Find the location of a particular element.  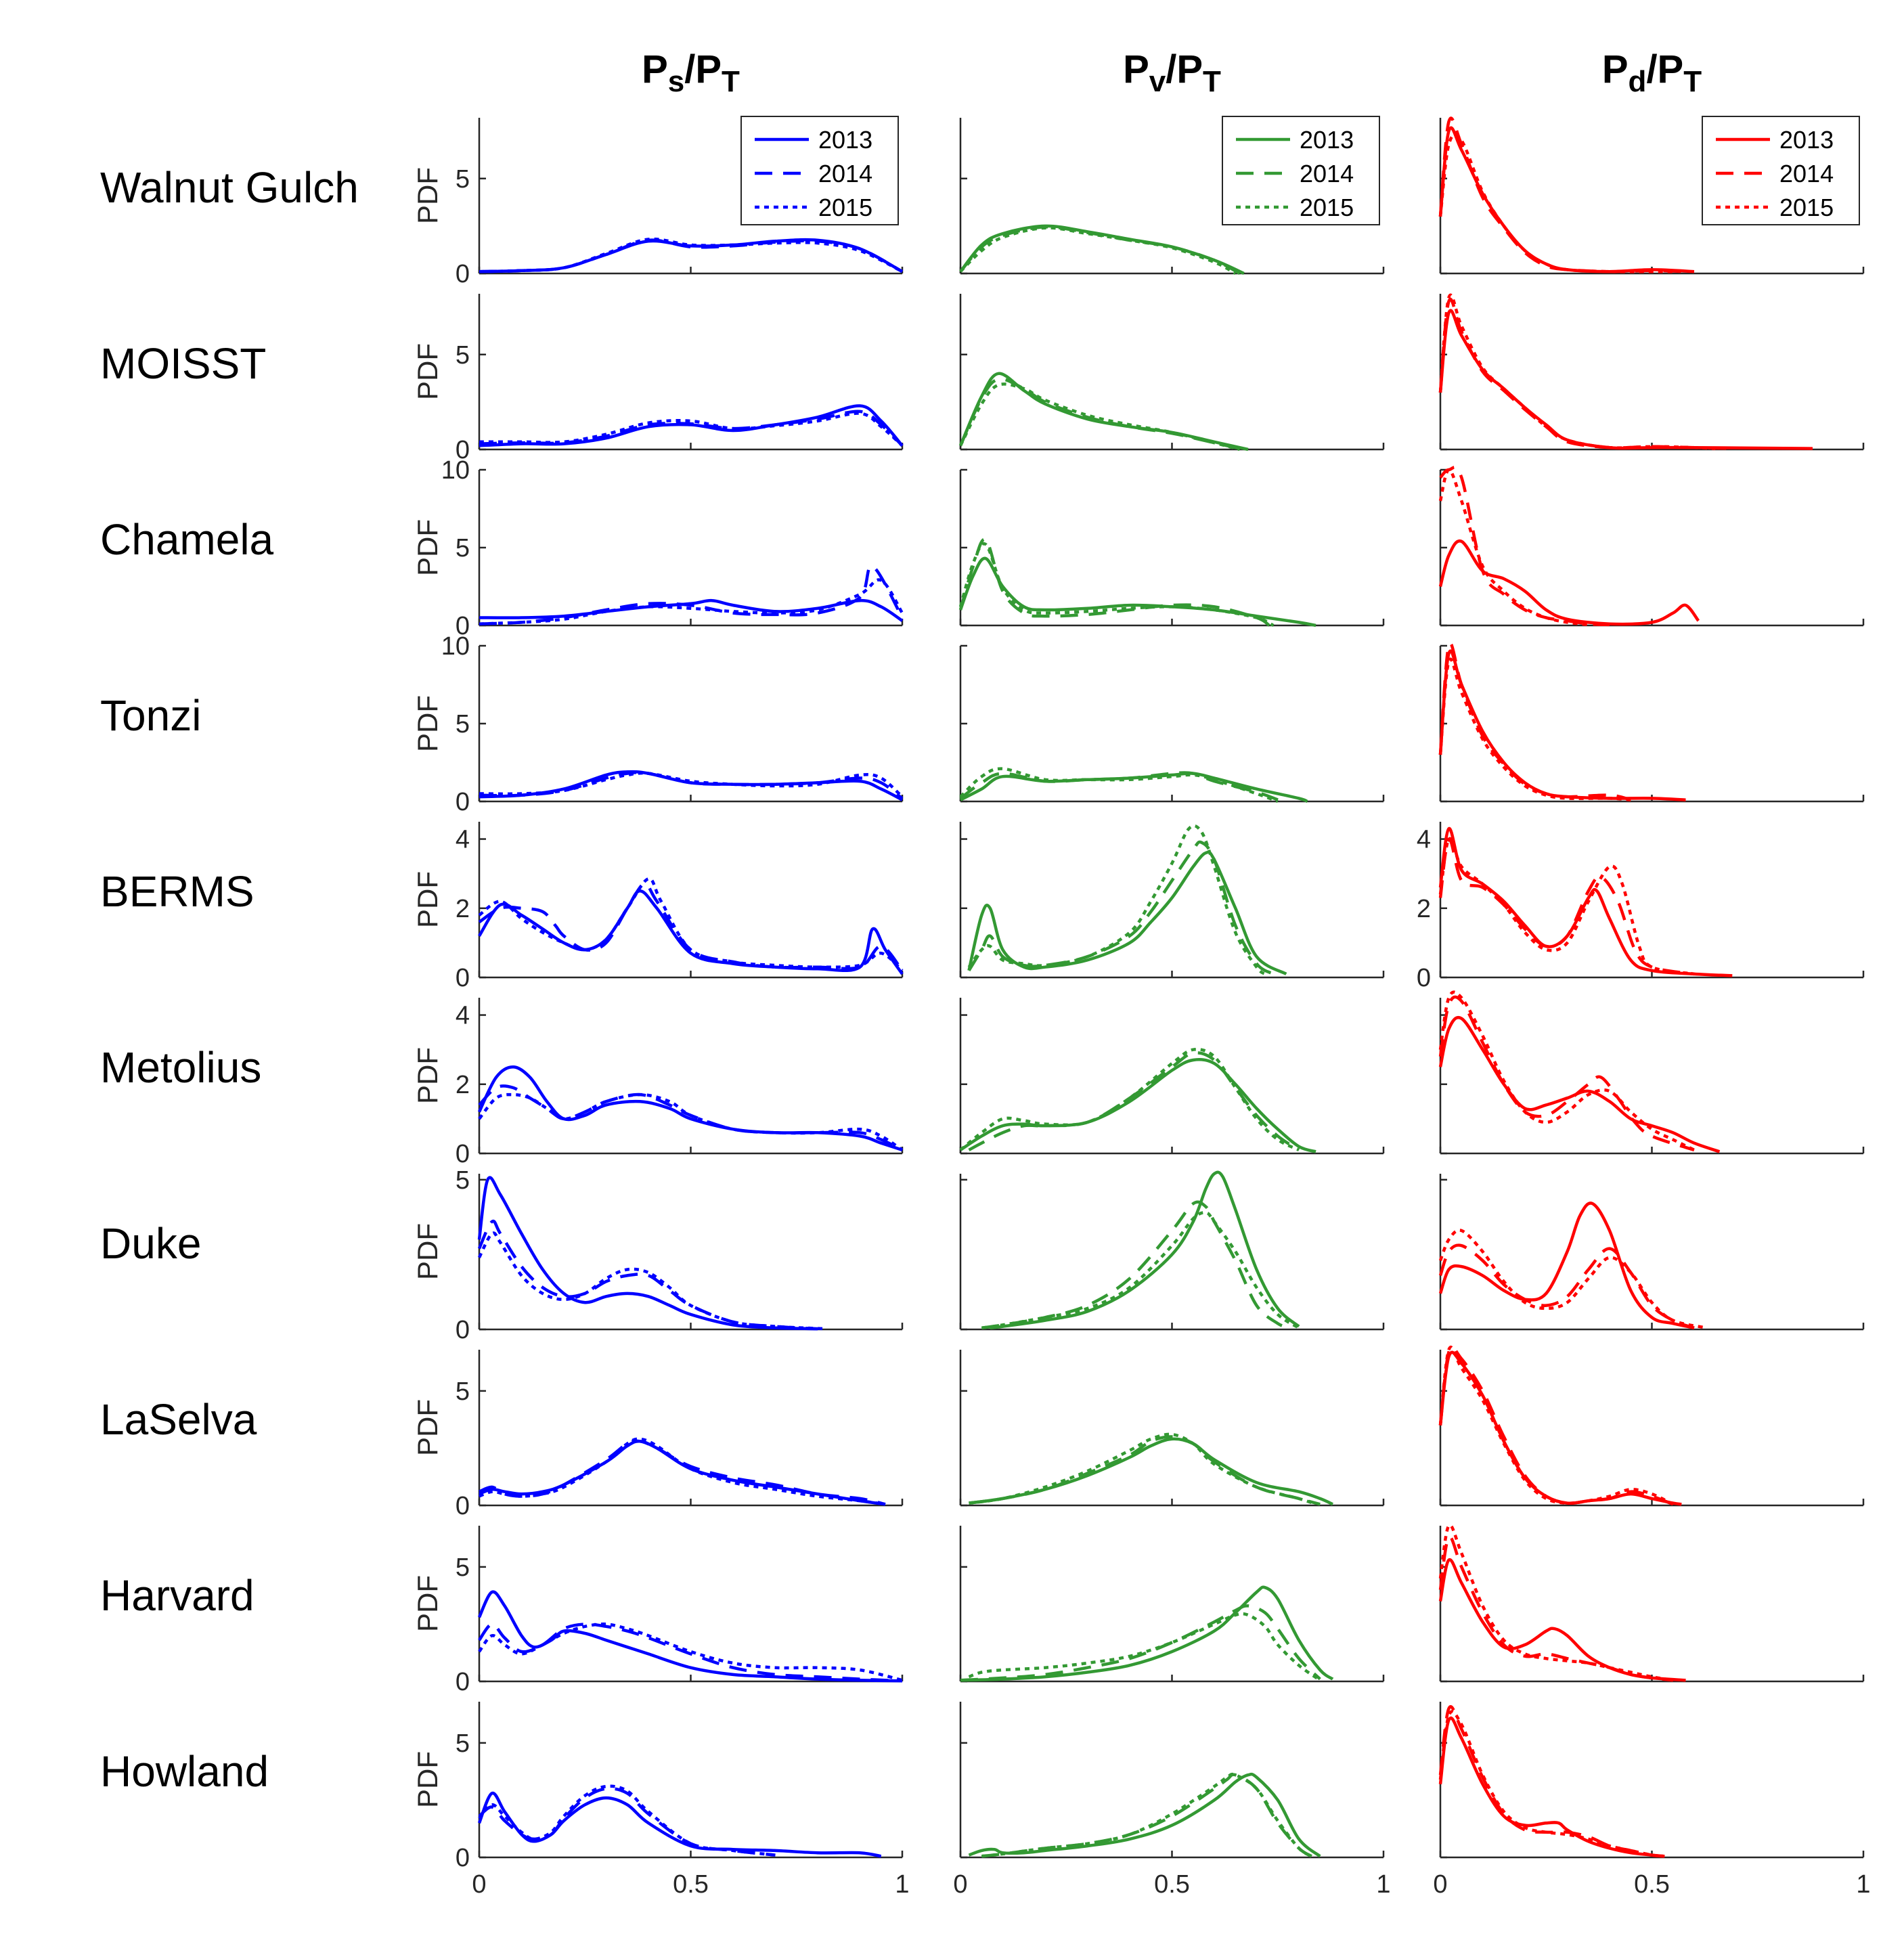

column-titles: Ps/PT Pv/PT Pd/PT is located at coordinates (1172, 72).